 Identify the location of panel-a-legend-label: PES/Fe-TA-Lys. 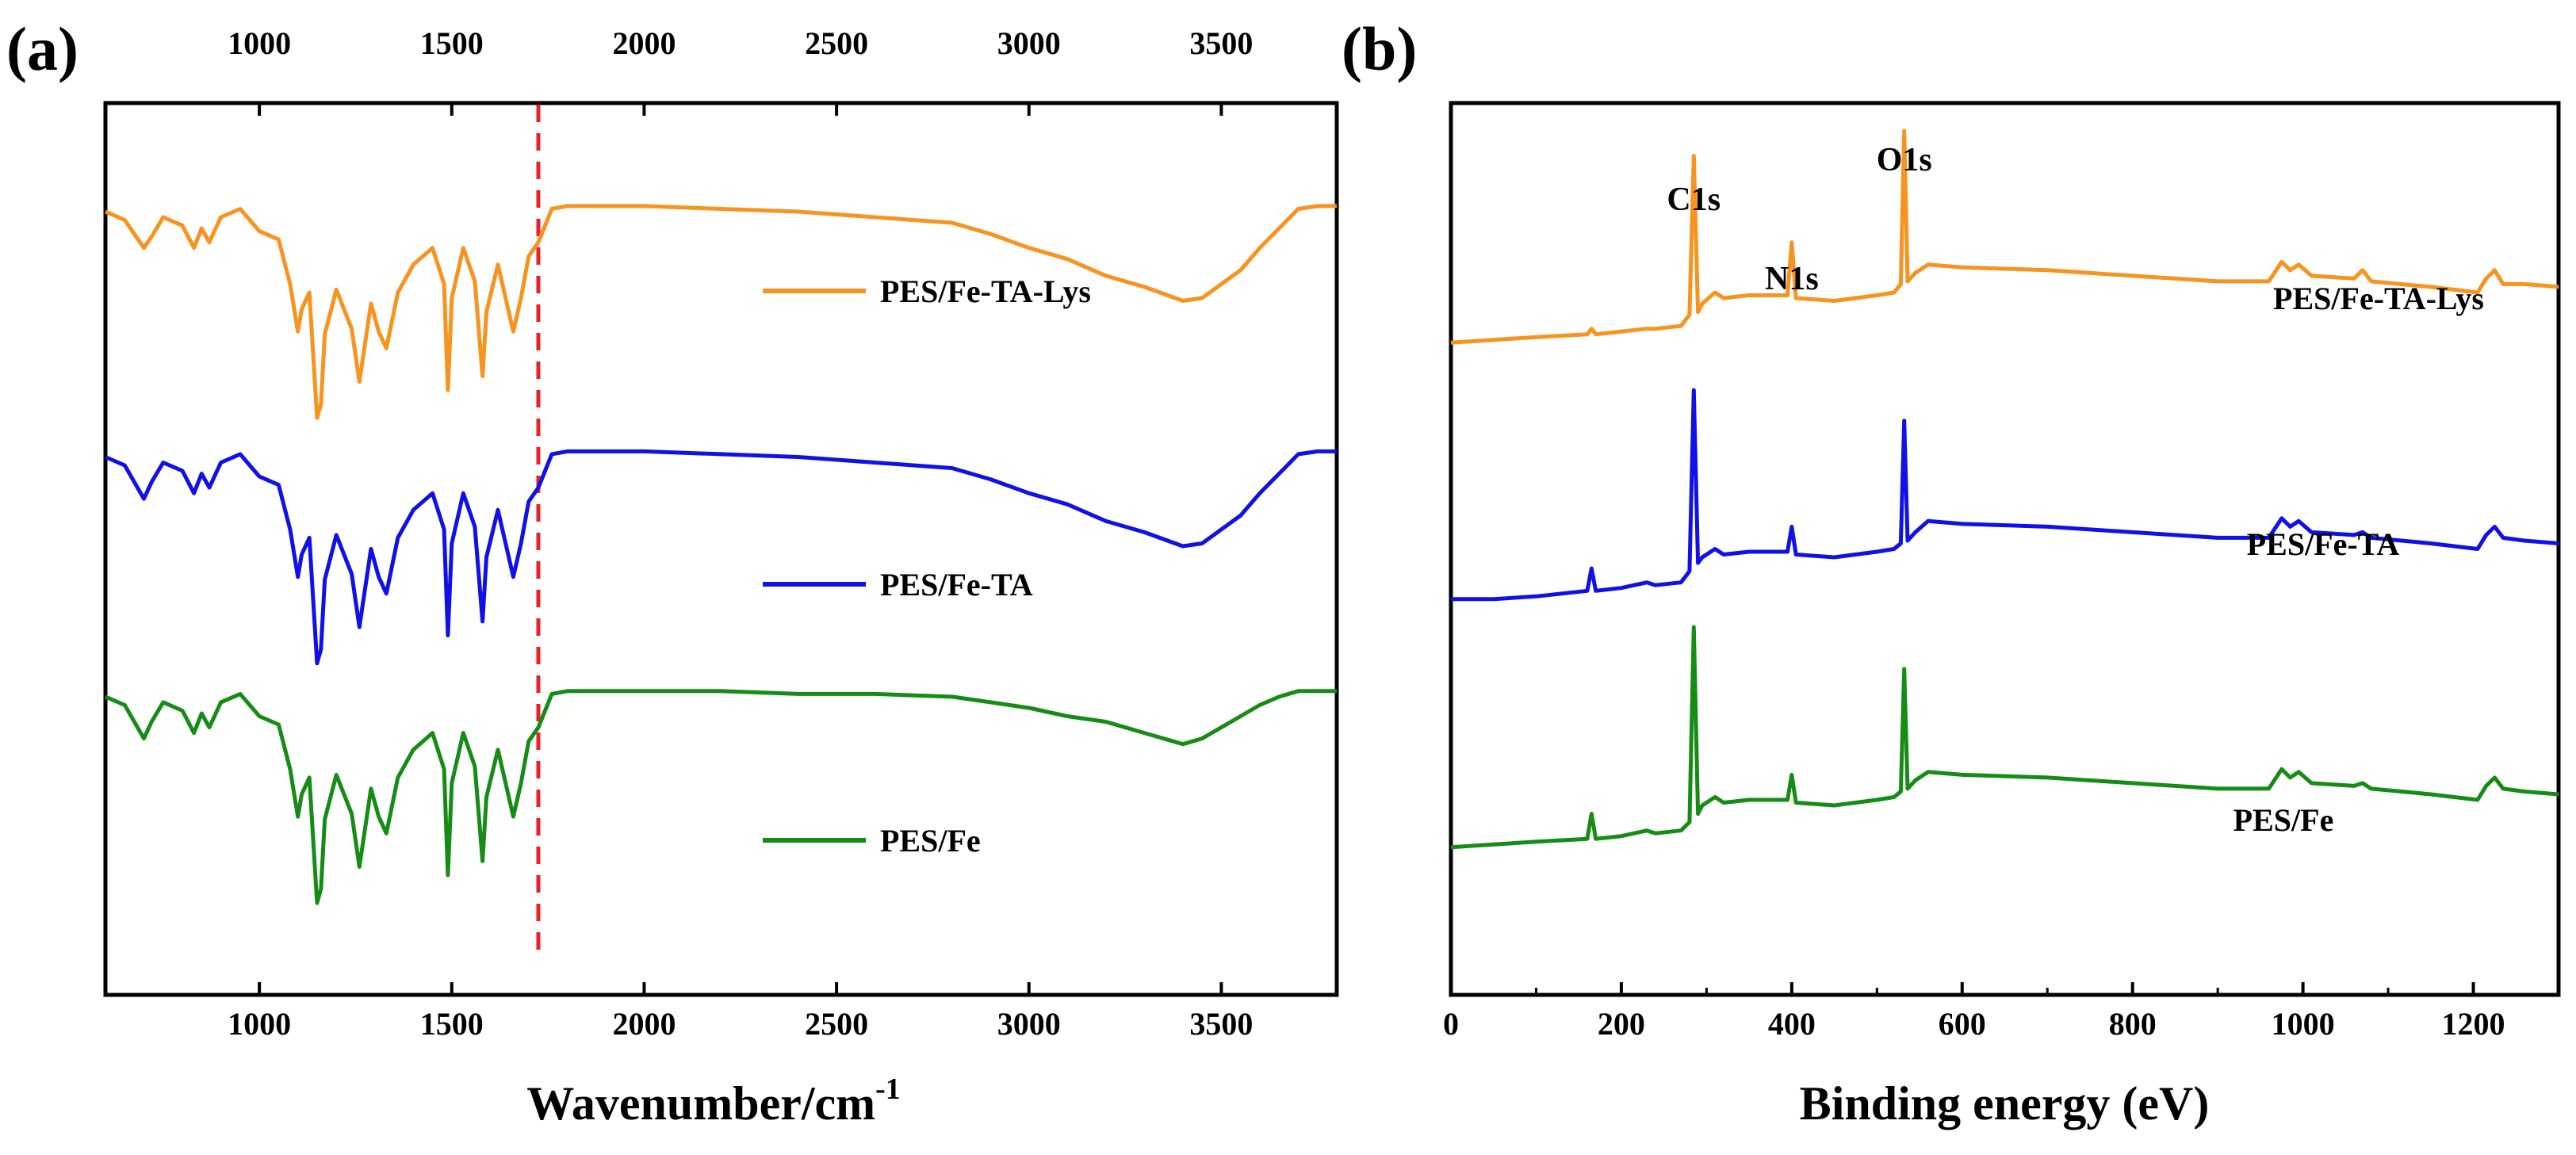
(985, 291).